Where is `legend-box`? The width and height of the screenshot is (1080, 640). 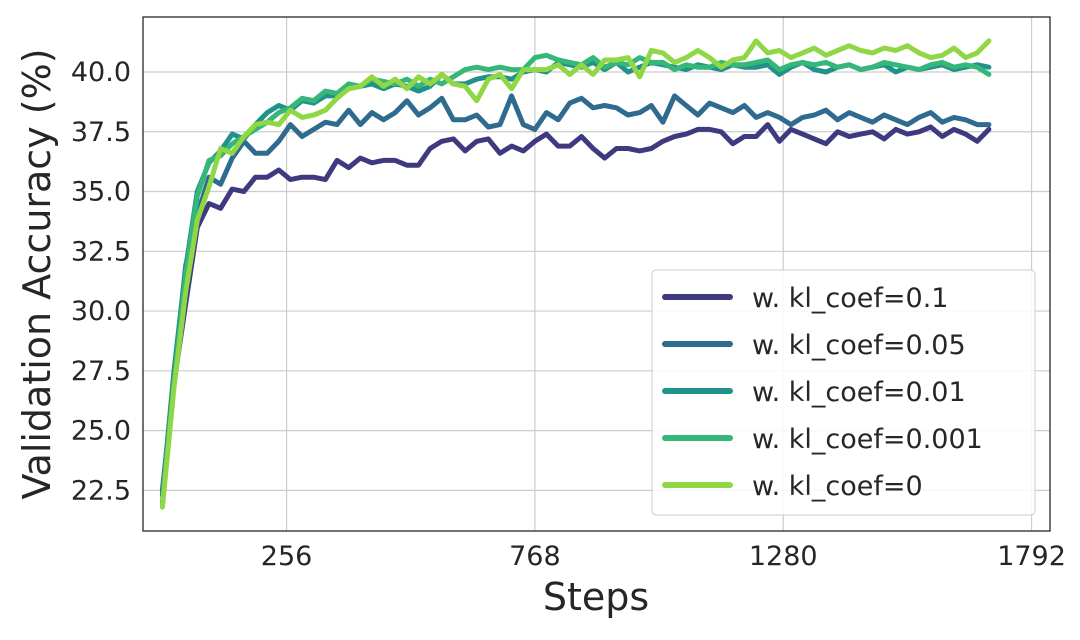
legend-box is located at coordinates (843, 392).